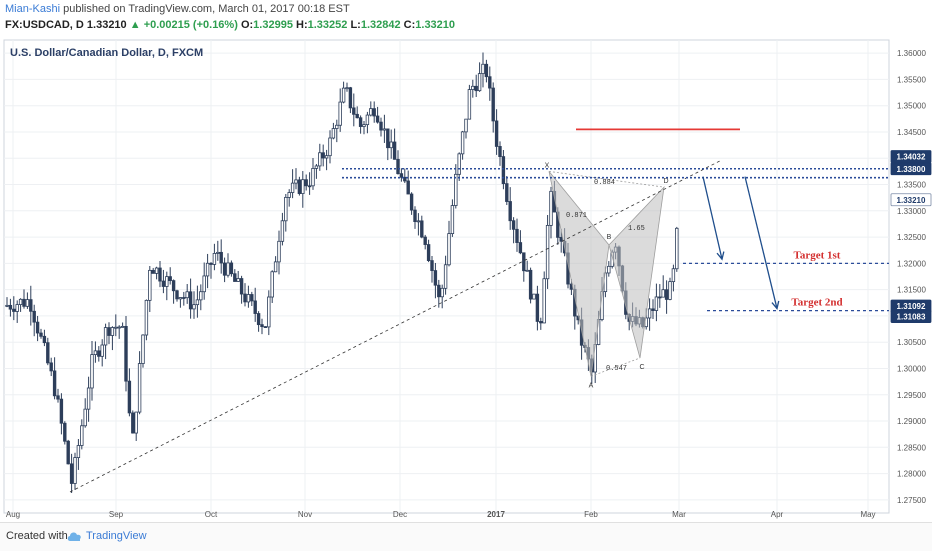 The height and width of the screenshot is (551, 932). What do you see at coordinates (817, 255) in the screenshot?
I see `target-label-1: Target 1st` at bounding box center [817, 255].